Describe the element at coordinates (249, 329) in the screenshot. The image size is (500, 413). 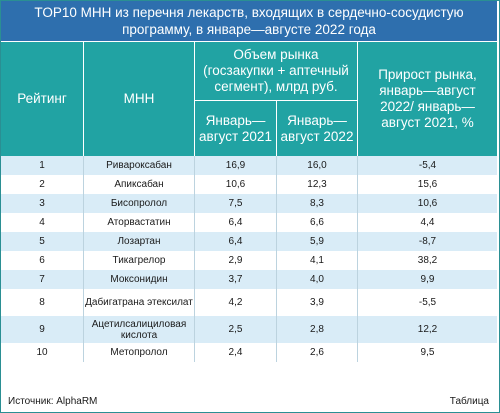
I see `table-row: 9 Ацетилсалициловая кислота 2,5 2,8 12,2` at that location.